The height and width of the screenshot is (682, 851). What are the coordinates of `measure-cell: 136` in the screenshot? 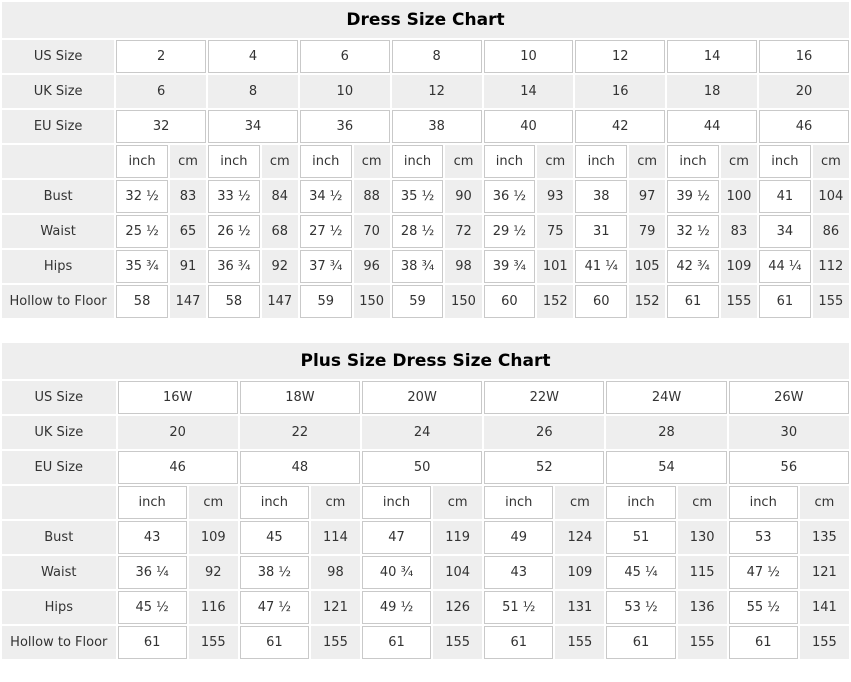 It's located at (702, 607).